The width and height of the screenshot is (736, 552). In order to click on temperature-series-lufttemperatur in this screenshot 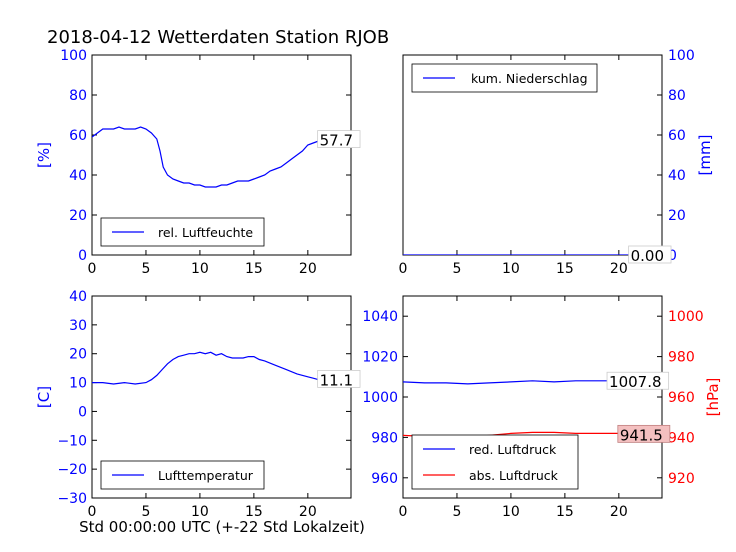, I will do `click(221, 368)`.